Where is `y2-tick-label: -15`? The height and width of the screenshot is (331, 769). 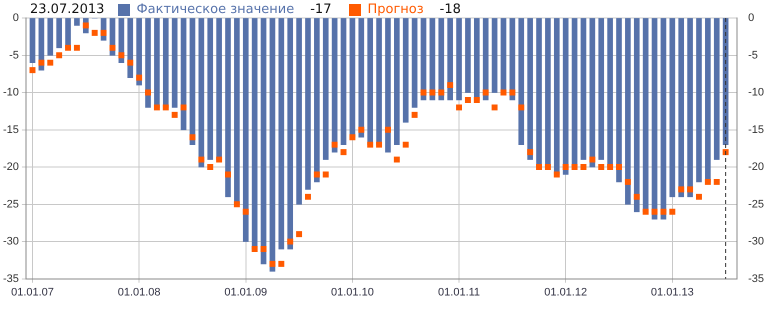 y2-tick-label: -15 is located at coordinates (756, 130).